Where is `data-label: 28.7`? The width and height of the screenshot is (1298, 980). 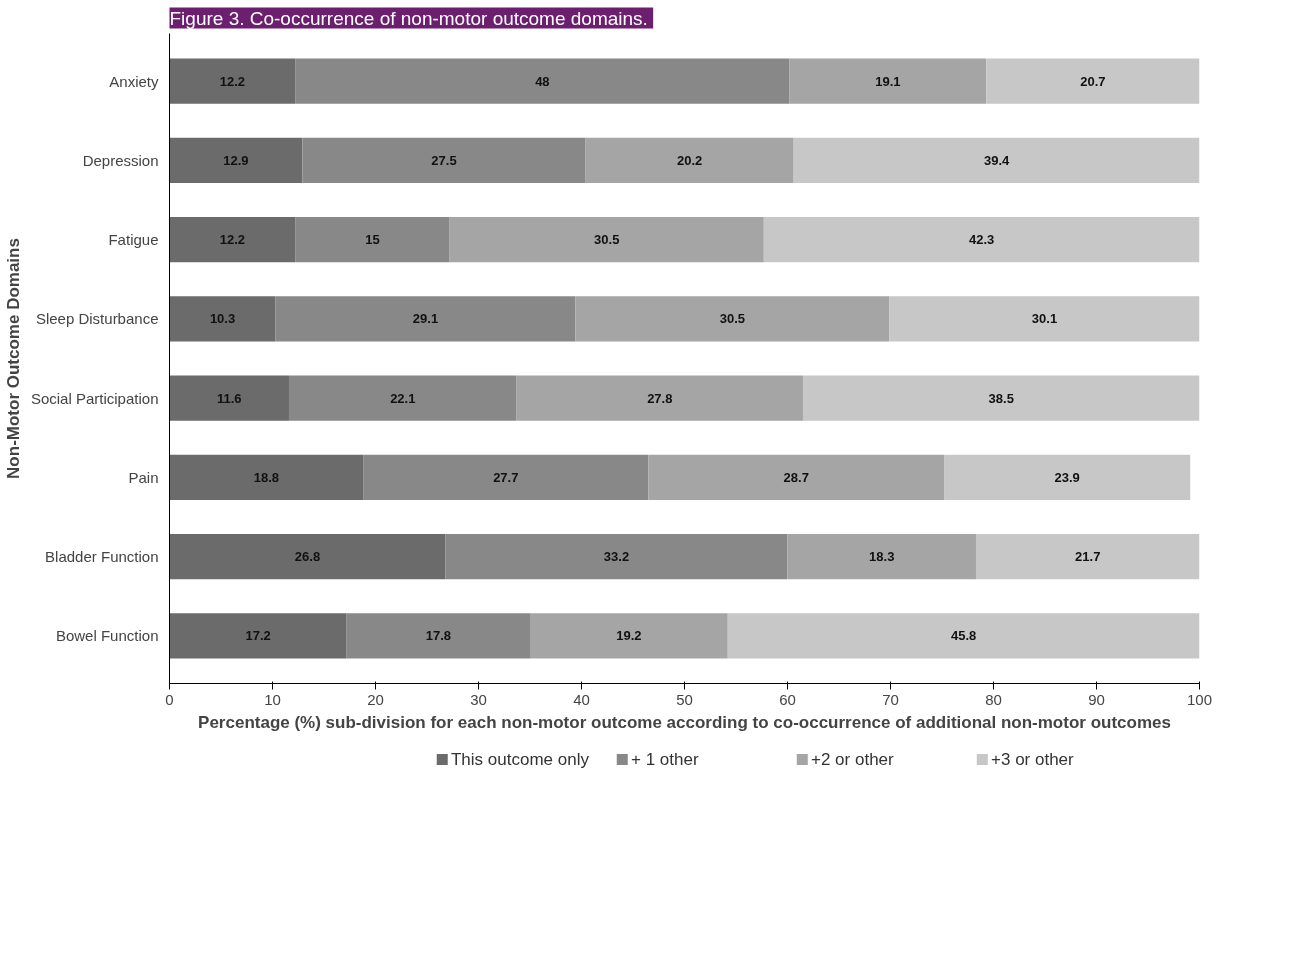
data-label: 28.7 is located at coordinates (796, 477).